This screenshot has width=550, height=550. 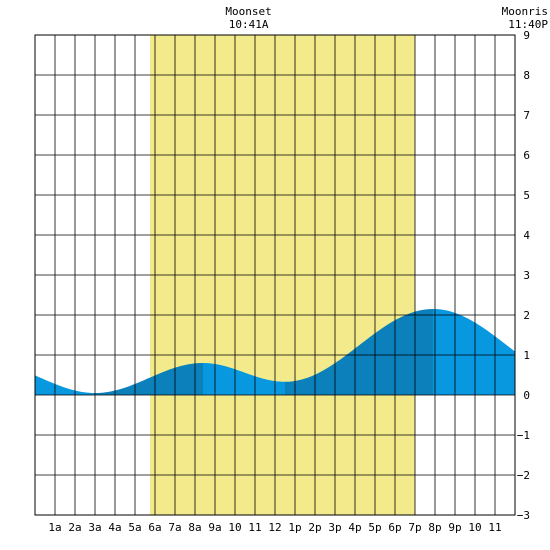 I want to click on y-tick-label: 1, so click(x=526, y=355).